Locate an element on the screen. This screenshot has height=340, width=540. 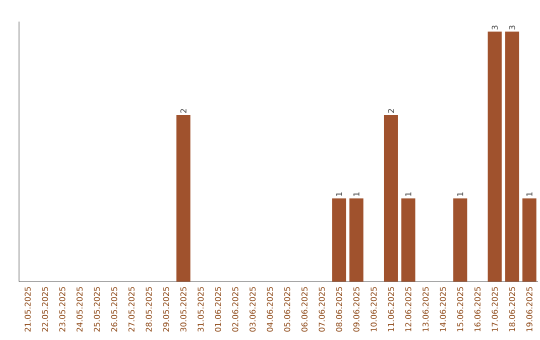
x-tick-label: 02.06.2025 is located at coordinates (235, 309).